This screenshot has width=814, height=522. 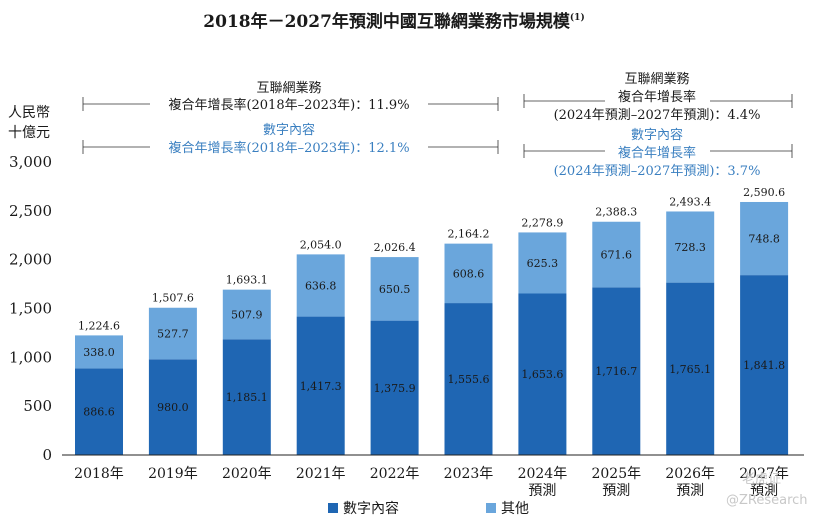 I want to click on bar-other-label: 527.7, so click(x=173, y=334).